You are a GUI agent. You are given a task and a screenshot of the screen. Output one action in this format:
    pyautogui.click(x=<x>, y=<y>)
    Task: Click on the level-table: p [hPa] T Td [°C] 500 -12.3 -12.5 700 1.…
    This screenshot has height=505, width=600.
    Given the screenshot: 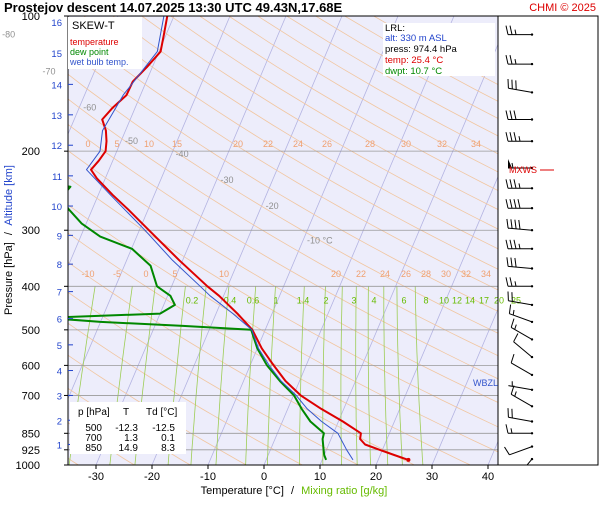 What is the action you would take?
    pyautogui.click(x=128, y=428)
    